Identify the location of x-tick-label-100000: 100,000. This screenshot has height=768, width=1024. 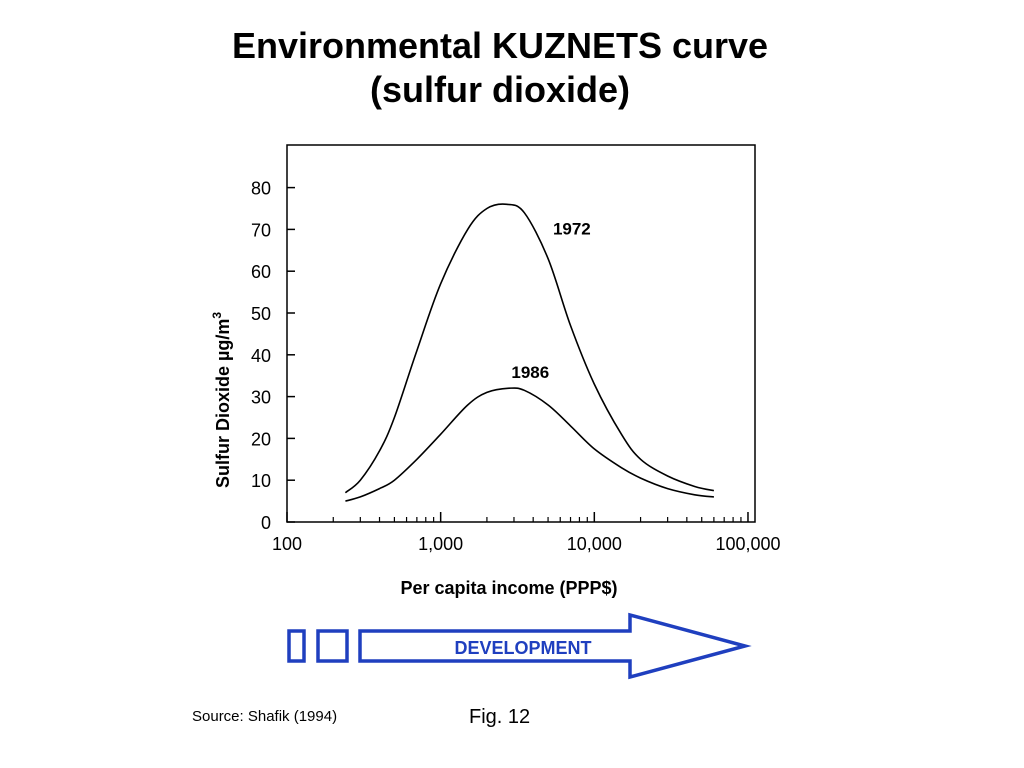
(747, 544).